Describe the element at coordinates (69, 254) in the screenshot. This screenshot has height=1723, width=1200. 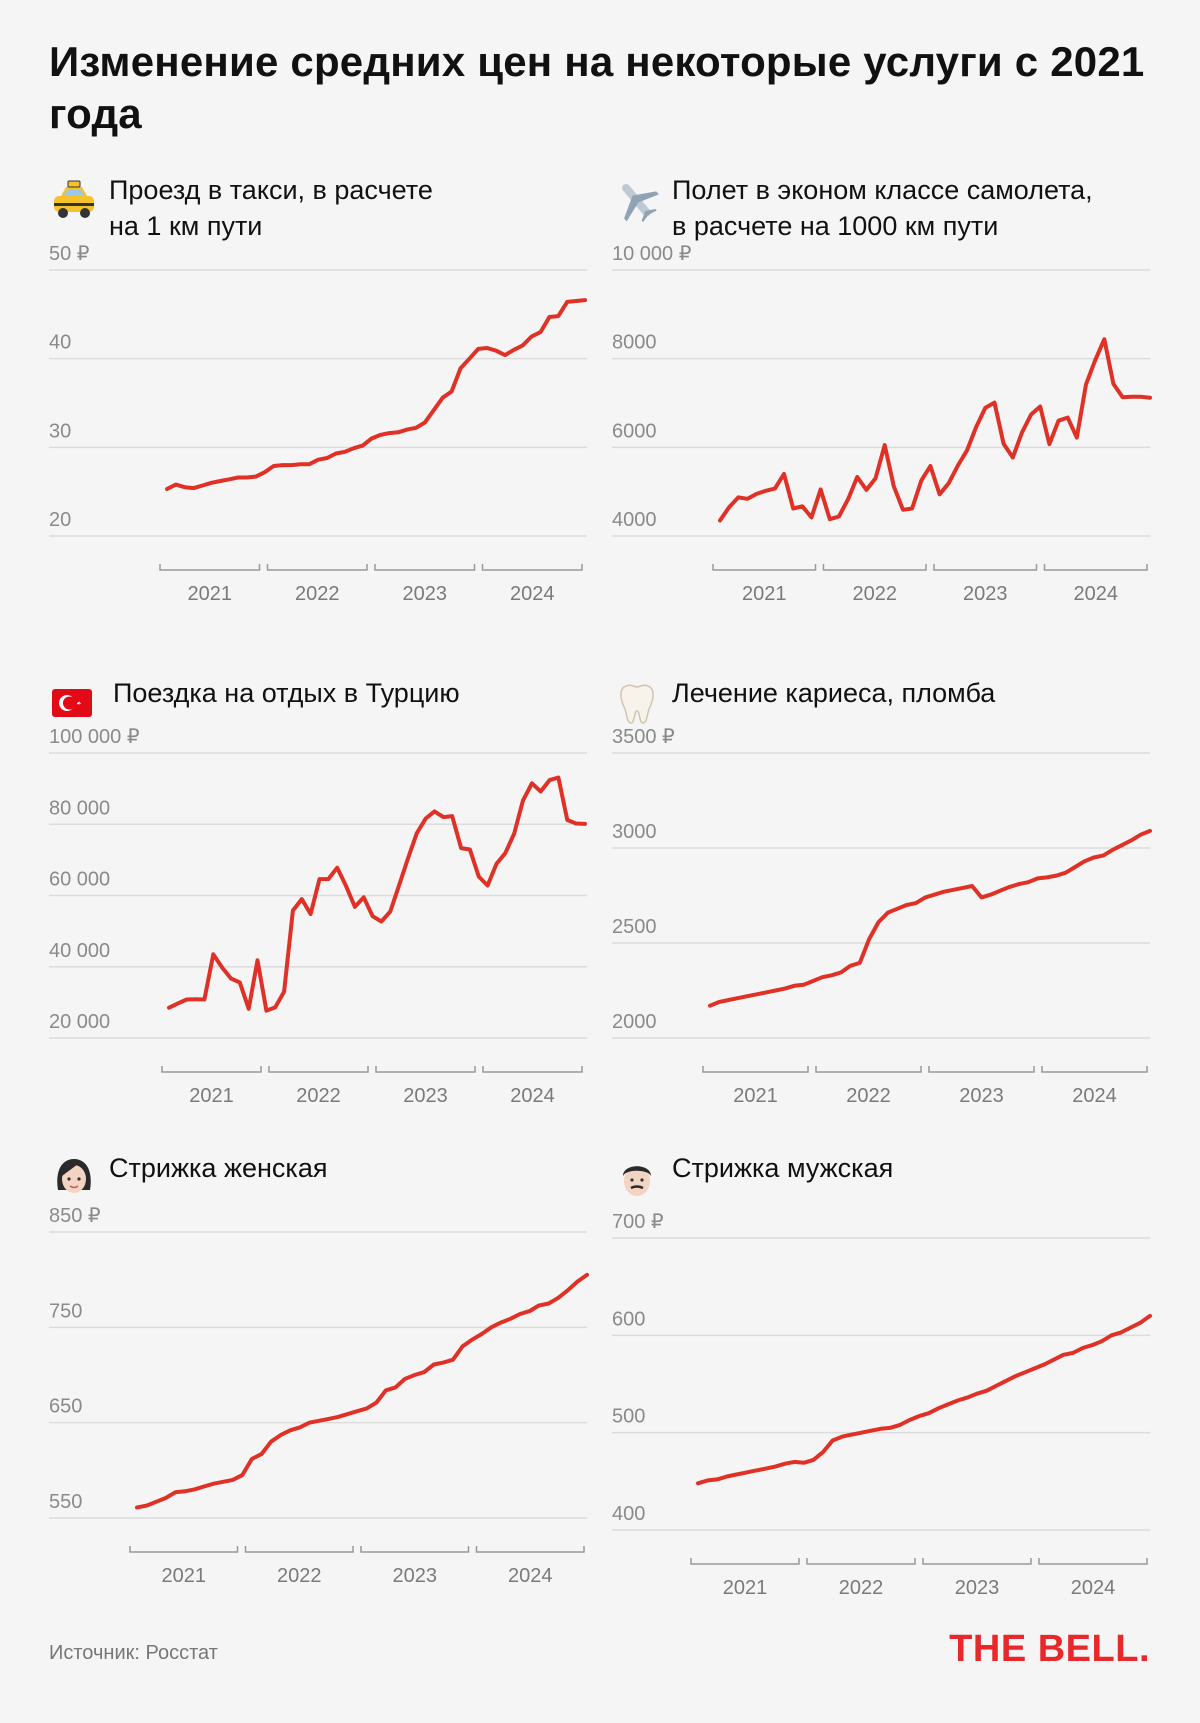
I see `y-tick-label: 50 ₽` at that location.